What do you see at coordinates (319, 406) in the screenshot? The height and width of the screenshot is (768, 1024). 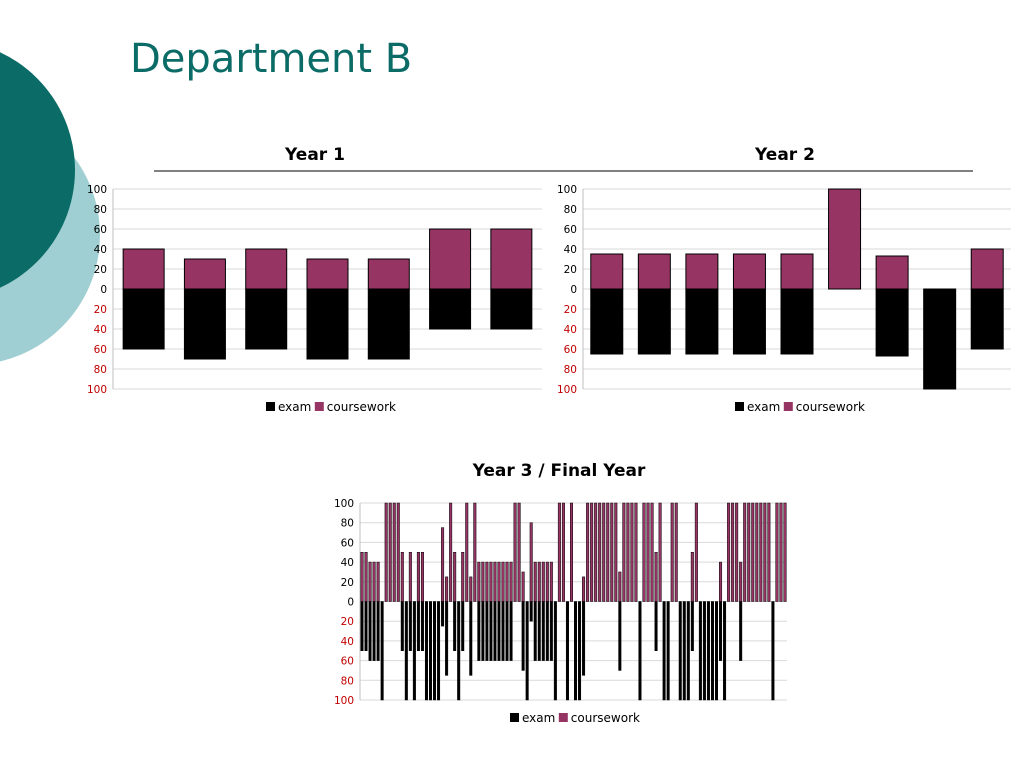 I see `year1-legend-swatch-coursework` at bounding box center [319, 406].